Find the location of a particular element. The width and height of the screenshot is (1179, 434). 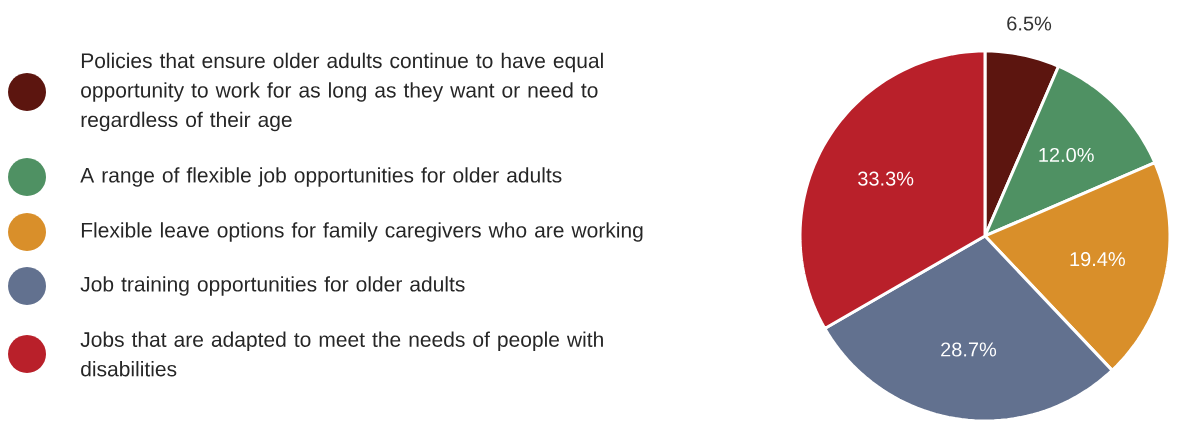

legend-label: Jobs that are adapted to meet the needs of people with disabilities is located at coordinates (341, 354).